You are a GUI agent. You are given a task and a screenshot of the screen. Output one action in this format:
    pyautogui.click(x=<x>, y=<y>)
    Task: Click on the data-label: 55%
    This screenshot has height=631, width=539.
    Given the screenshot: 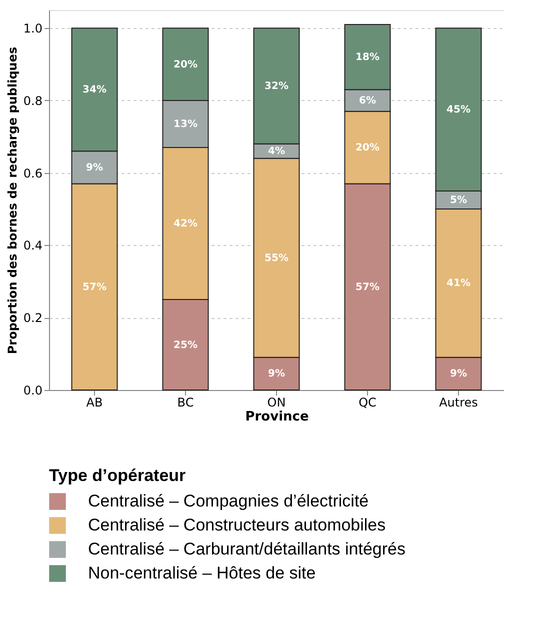 What is the action you would take?
    pyautogui.click(x=276, y=258)
    